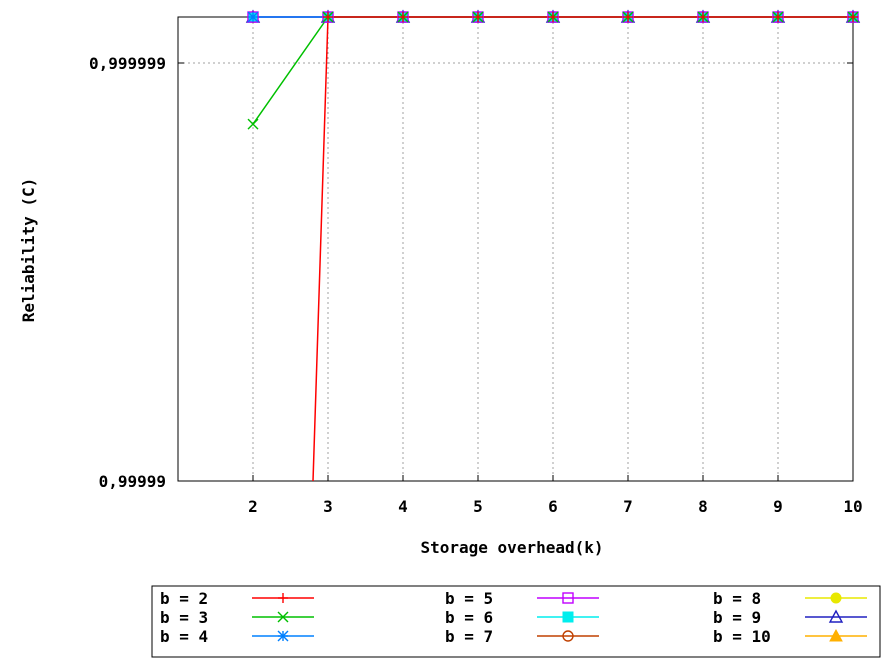 The height and width of the screenshot is (662, 883). Describe the element at coordinates (742, 636) in the screenshot. I see `legend-label: b = 10` at that location.